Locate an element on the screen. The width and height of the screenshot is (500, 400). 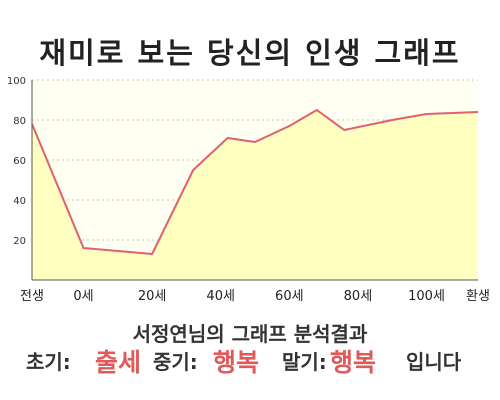
early-value: 출세 is located at coordinates (118, 362).